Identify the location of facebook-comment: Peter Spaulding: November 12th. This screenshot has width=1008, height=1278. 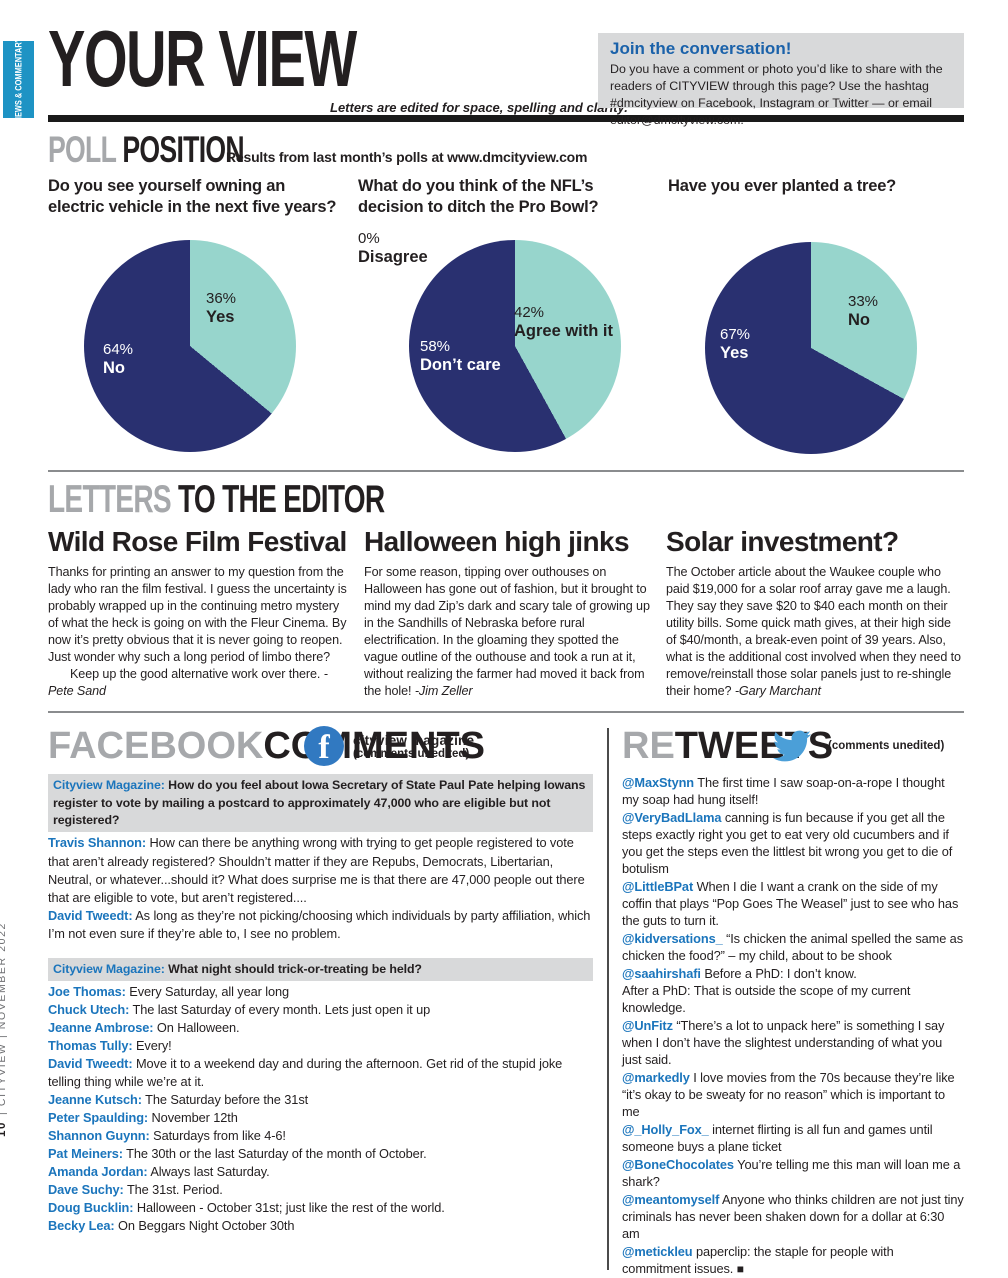
(143, 1118).